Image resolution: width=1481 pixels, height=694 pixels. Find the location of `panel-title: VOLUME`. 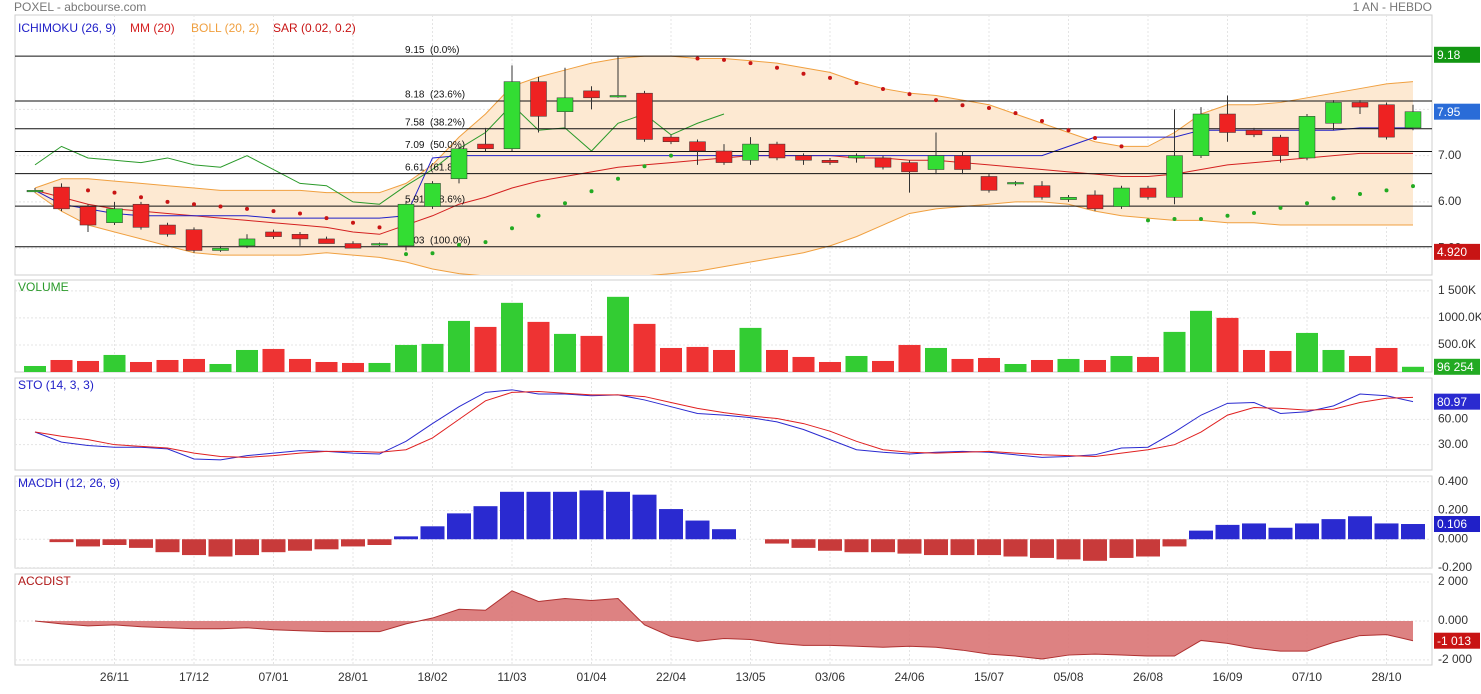

panel-title: VOLUME is located at coordinates (43, 287).